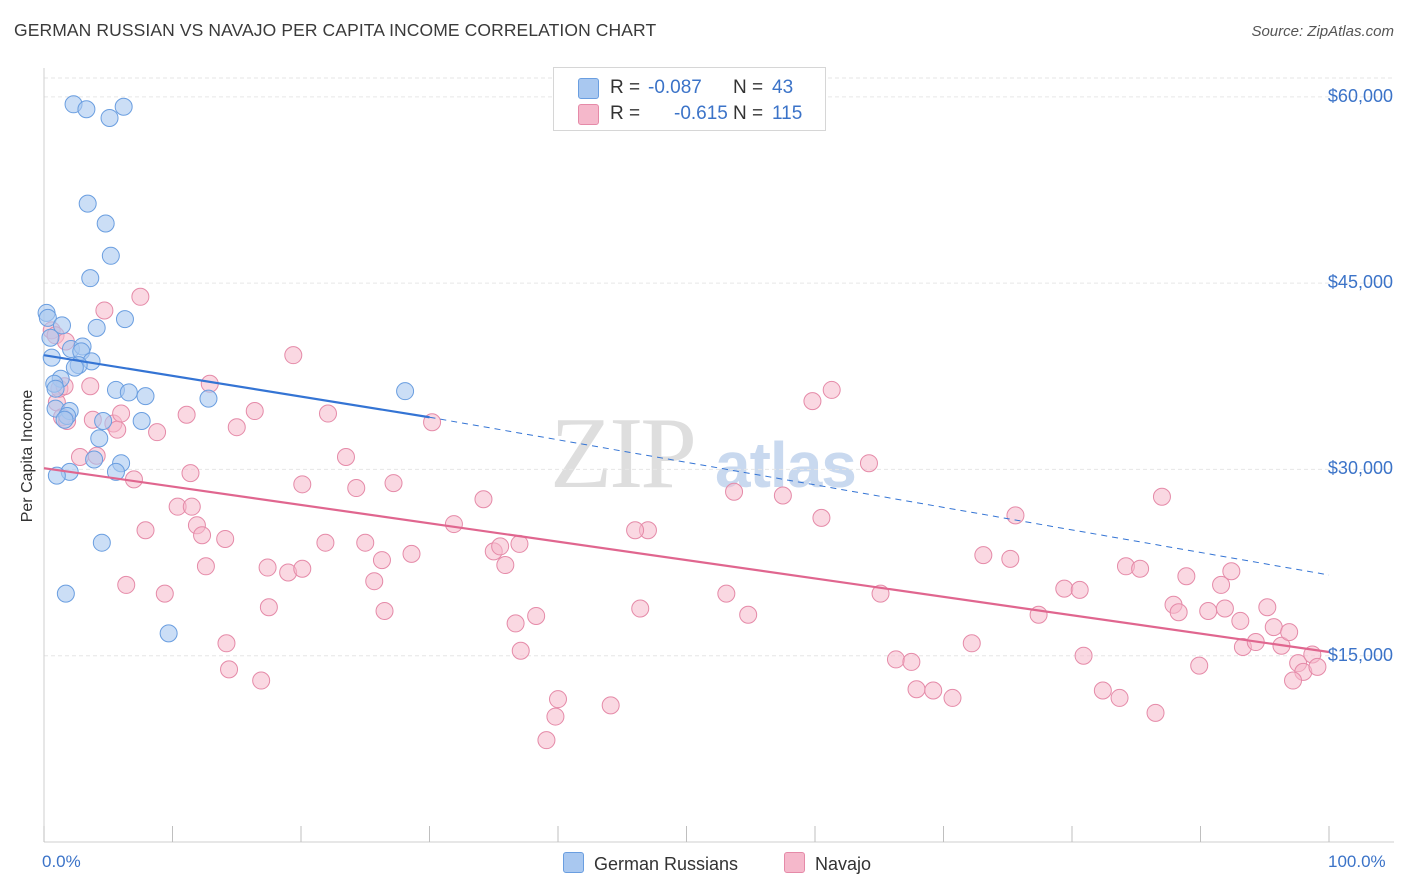 The height and width of the screenshot is (892, 1406). I want to click on bottom-legend-swatch-blue, so click(573, 862).